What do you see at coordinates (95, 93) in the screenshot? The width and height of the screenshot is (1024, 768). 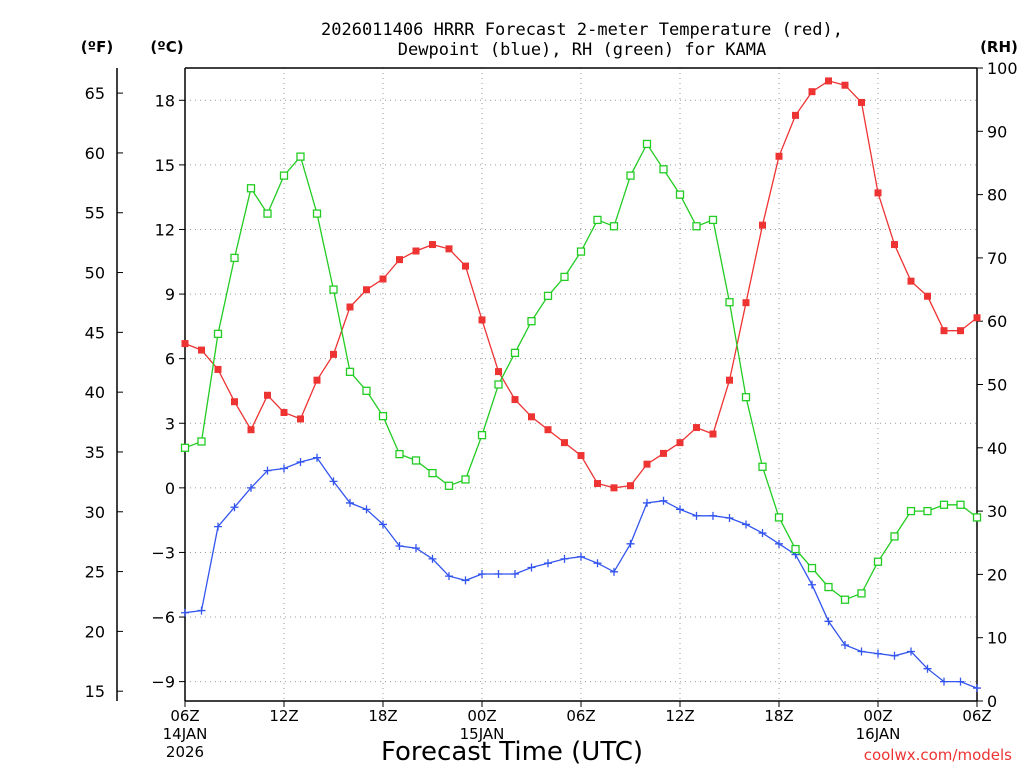 I see `fahrenheit-tick-label: 65` at bounding box center [95, 93].